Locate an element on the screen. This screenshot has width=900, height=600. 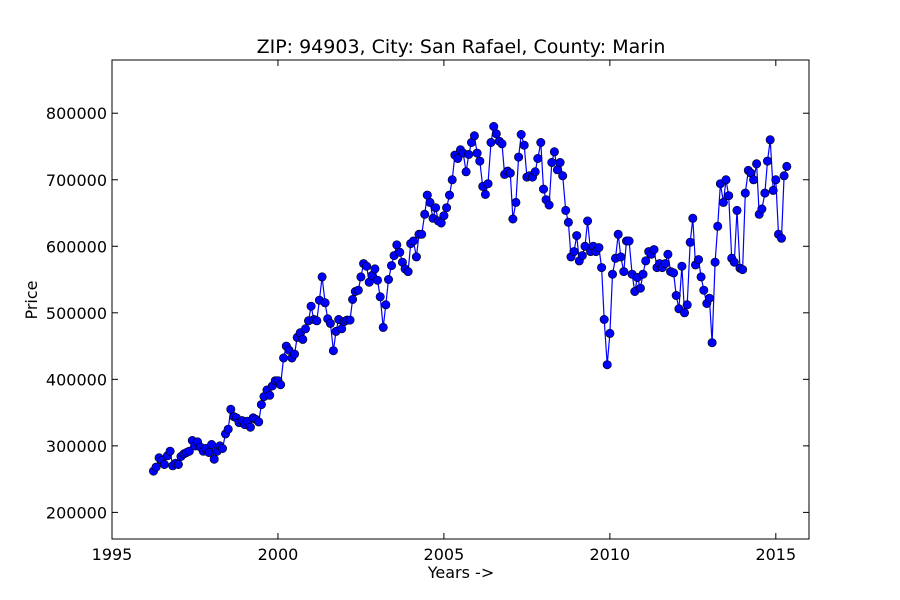
x-axis-label: Years -> is located at coordinates (460, 572).